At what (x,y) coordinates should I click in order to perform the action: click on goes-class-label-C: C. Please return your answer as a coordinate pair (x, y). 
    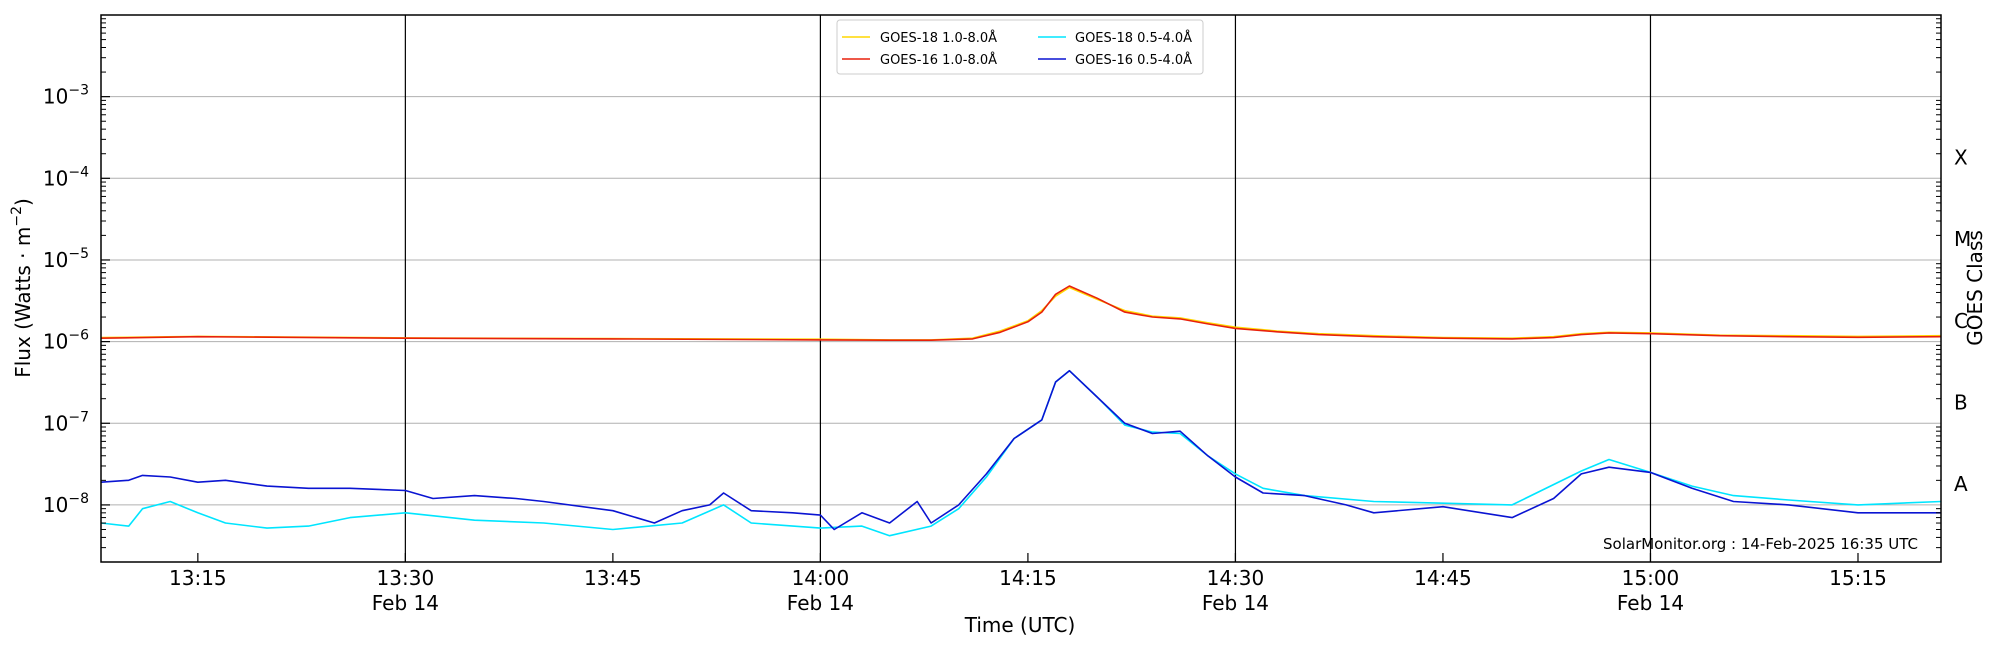
    Looking at the image, I should click on (1961, 321).